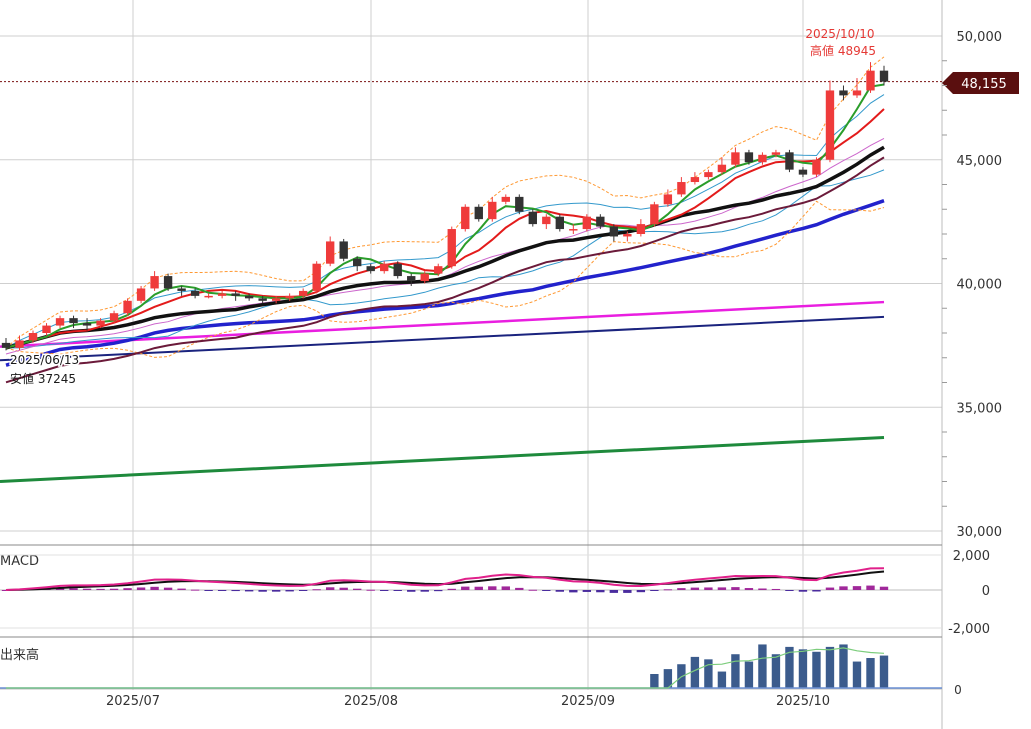 Image resolution: width=1031 pixels, height=729 pixels. Describe the element at coordinates (371, 701) in the screenshot. I see `date-tick-label: 2025/08` at that location.